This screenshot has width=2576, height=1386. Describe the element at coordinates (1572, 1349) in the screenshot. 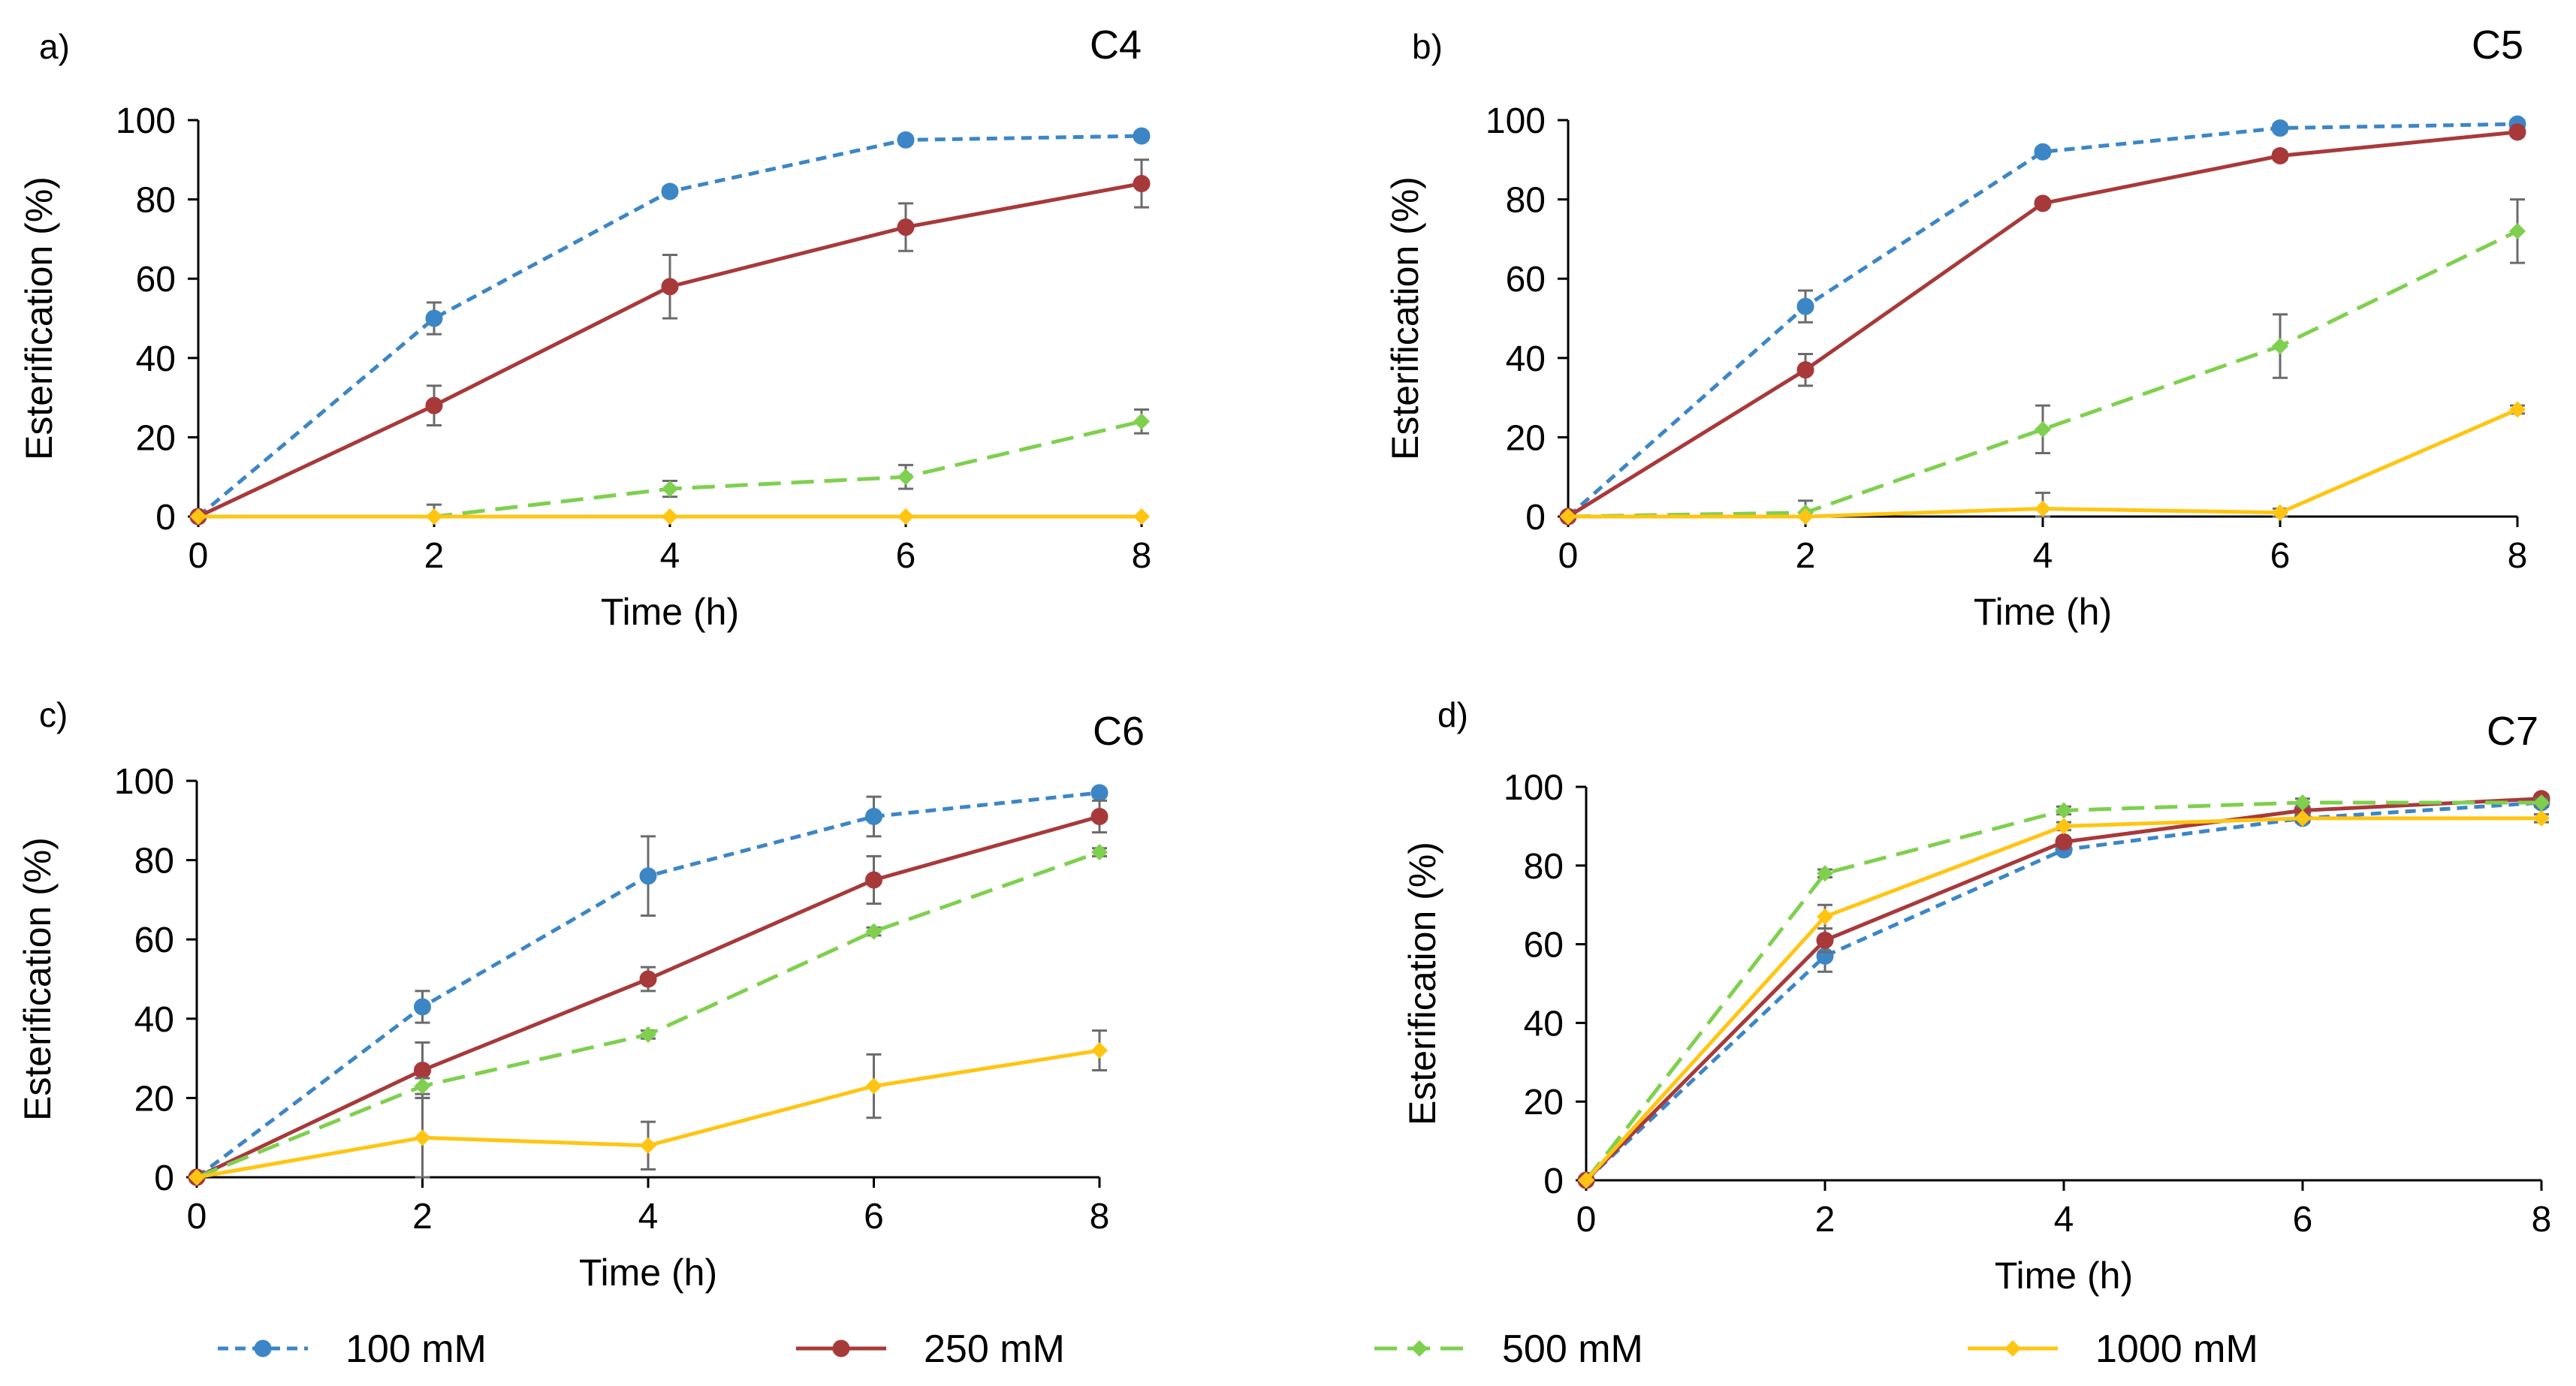

I see `legend-label: 500 mM` at that location.